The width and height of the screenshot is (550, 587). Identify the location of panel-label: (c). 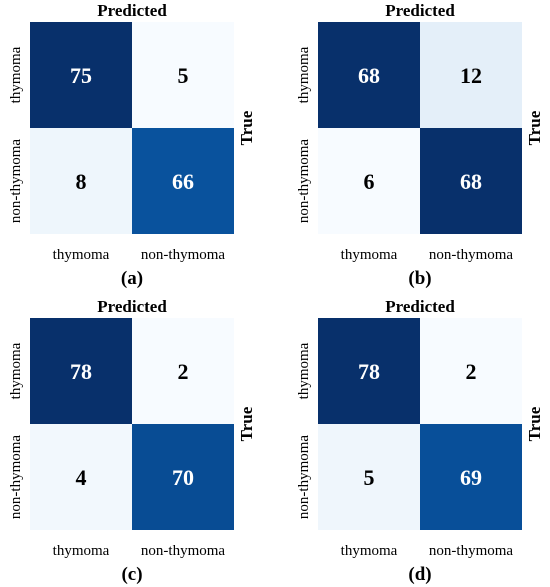
(131, 574).